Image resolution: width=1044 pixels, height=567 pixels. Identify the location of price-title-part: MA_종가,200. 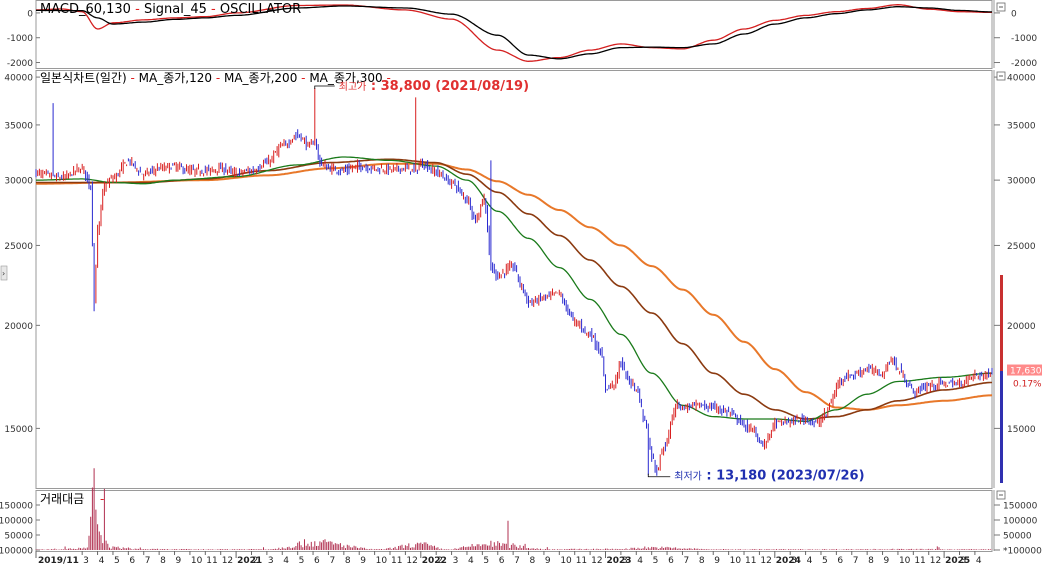
(260, 78).